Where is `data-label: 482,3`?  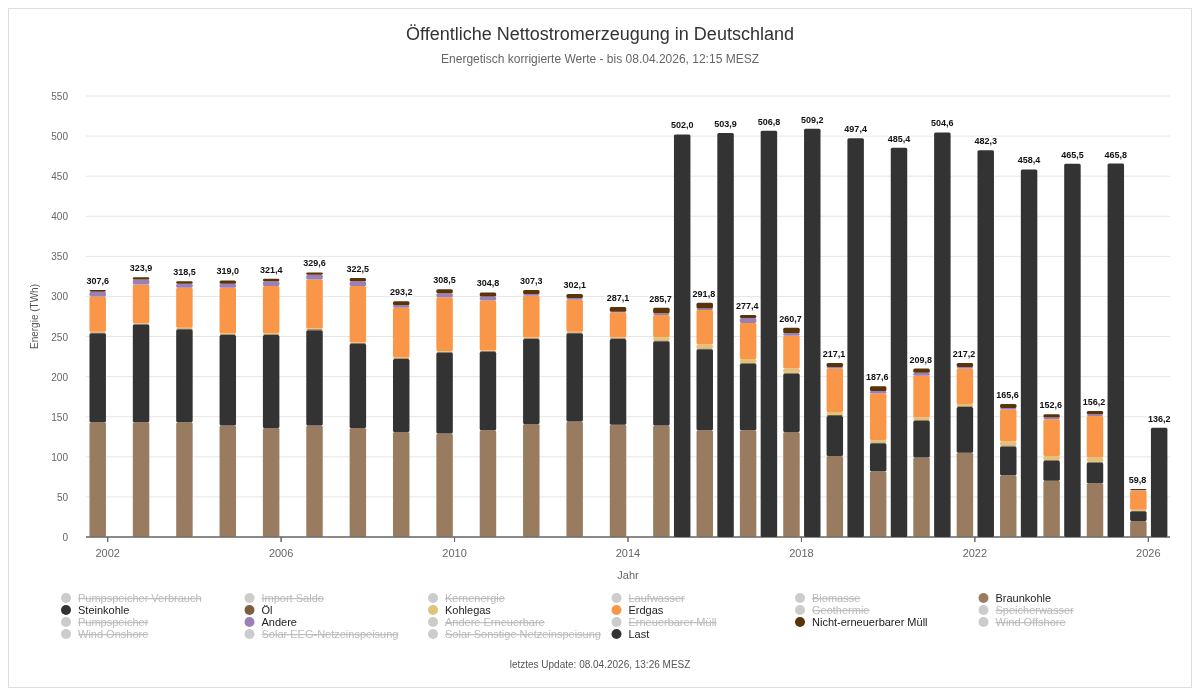
data-label: 482,3 is located at coordinates (985, 141).